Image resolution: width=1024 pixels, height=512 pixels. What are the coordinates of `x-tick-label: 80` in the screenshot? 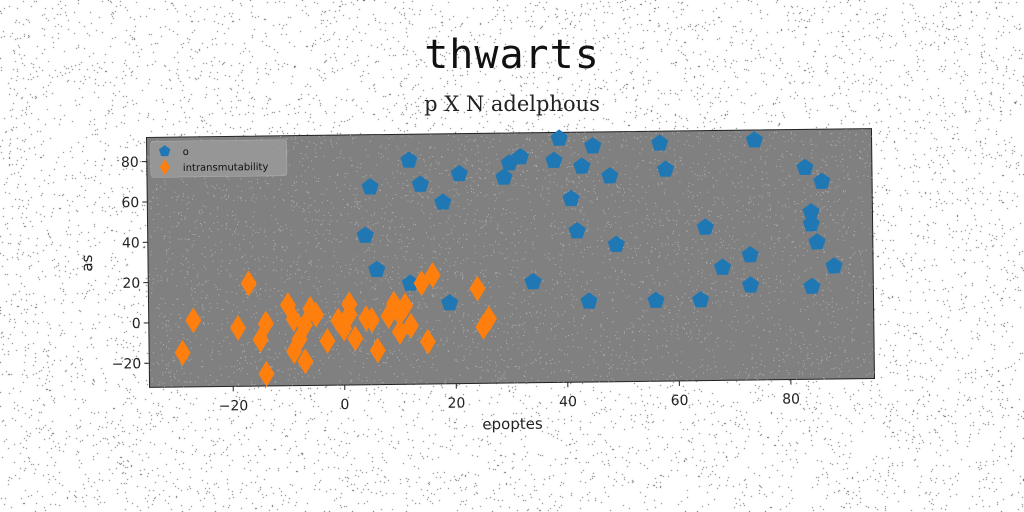 It's located at (791, 399).